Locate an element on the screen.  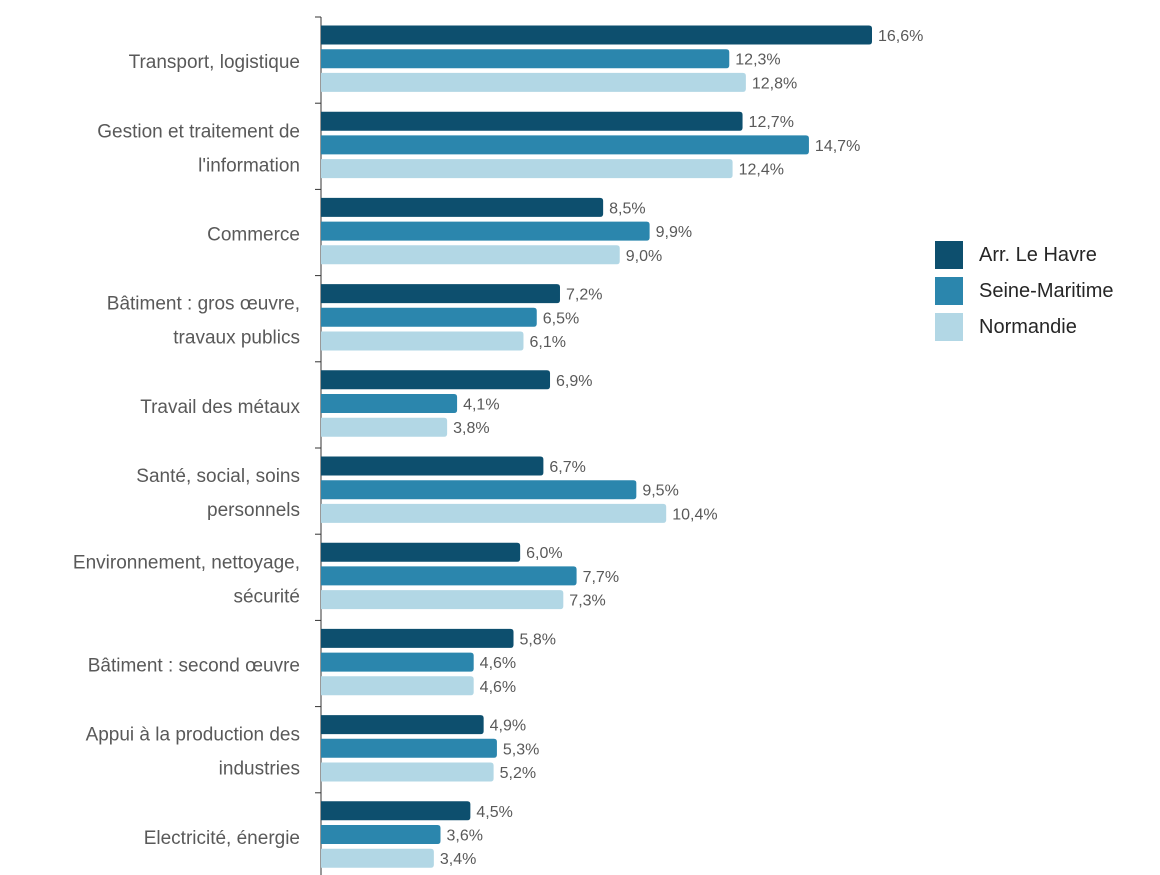
legend-item: Seine-Maritime is located at coordinates (1047, 291).